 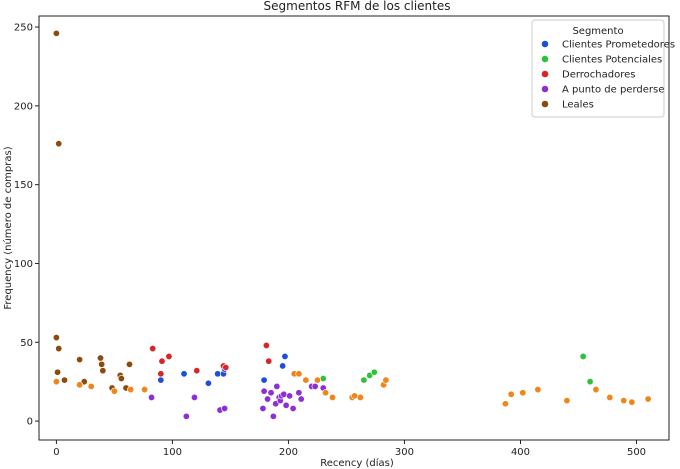 I want to click on y-tick-label: 250, so click(x=23, y=28).